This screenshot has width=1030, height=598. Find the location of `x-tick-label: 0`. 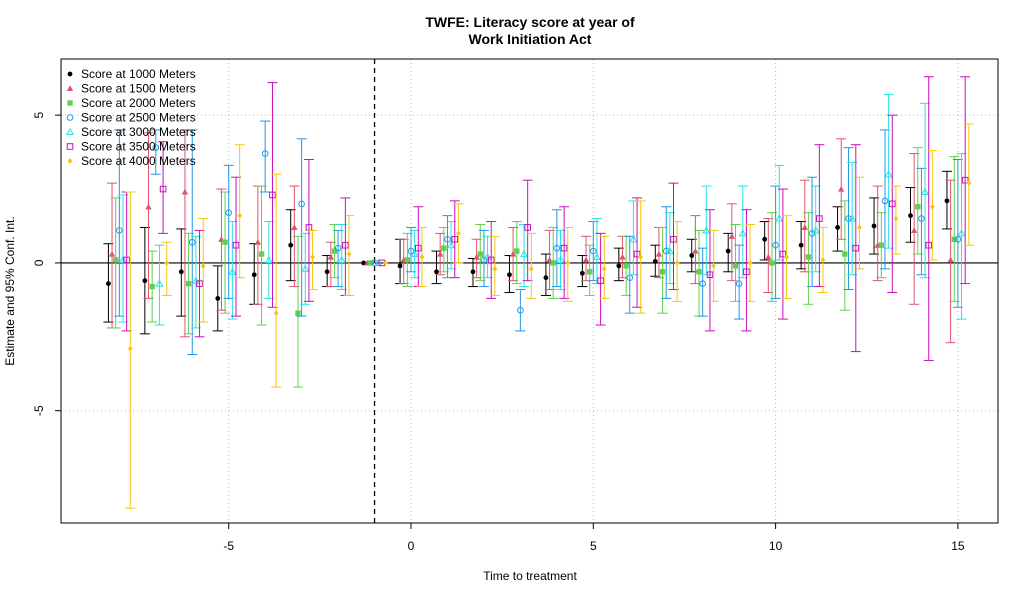

x-tick-label: 0 is located at coordinates (411, 546).